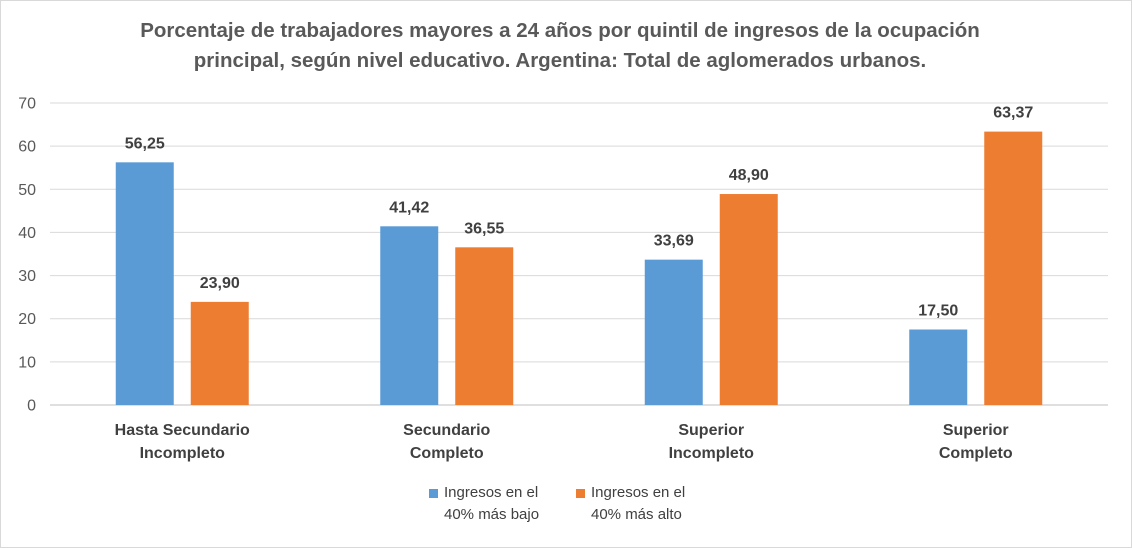 The width and height of the screenshot is (1132, 548). I want to click on data-label: 48,90, so click(749, 175).